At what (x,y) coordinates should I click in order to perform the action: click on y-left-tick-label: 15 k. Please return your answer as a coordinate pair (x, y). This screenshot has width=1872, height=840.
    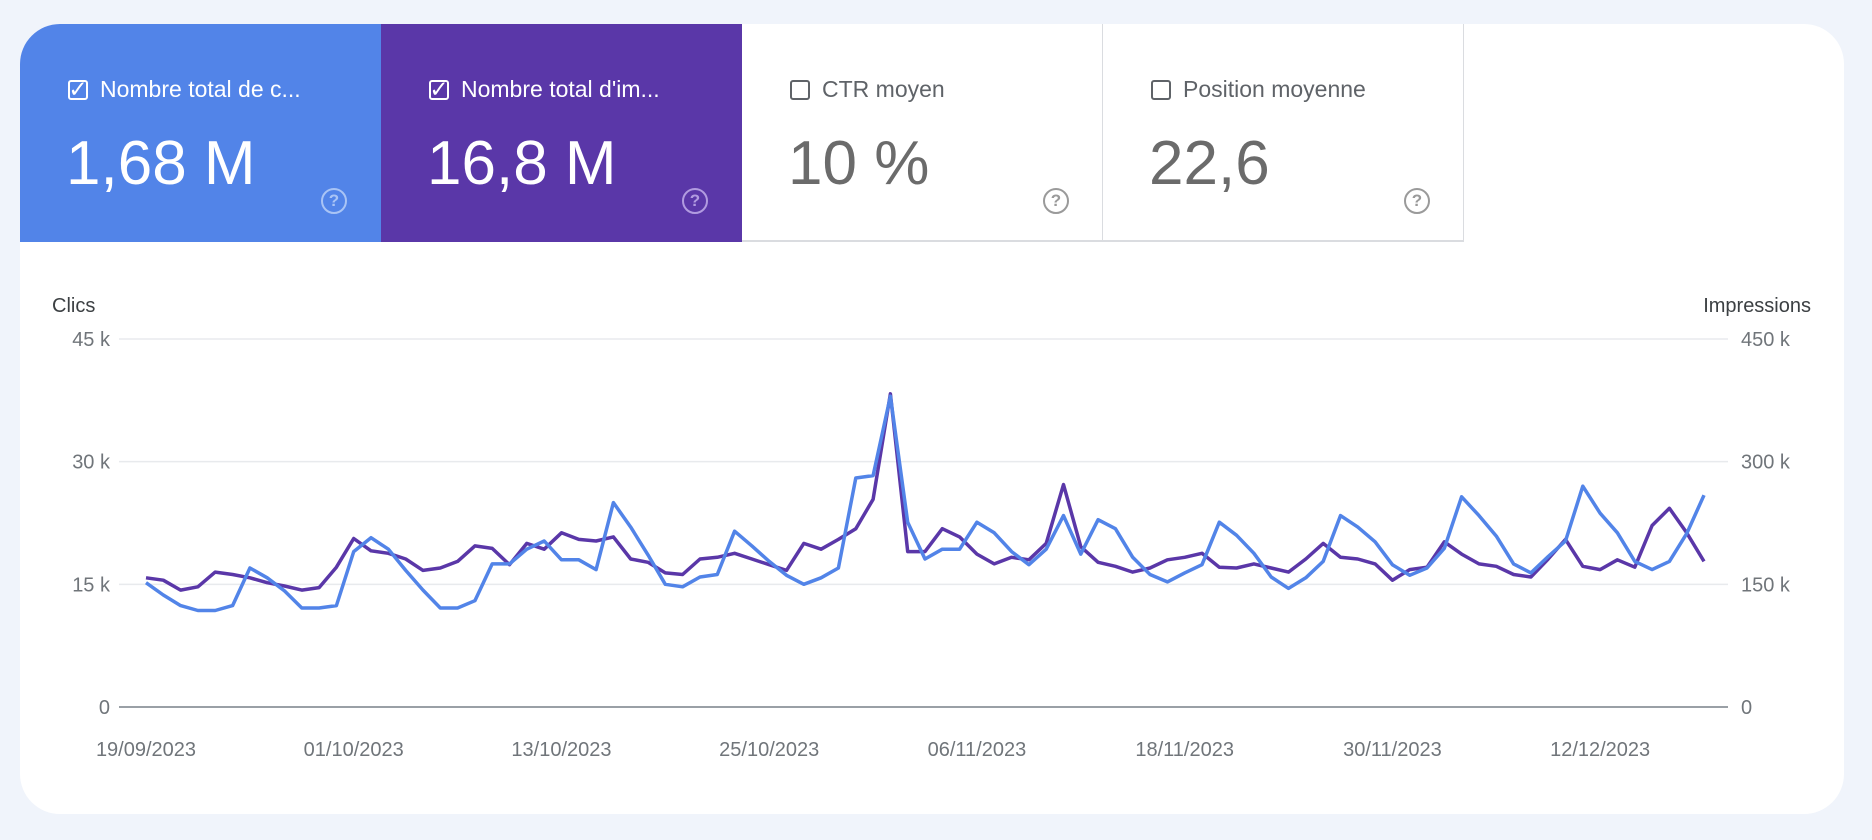
    Looking at the image, I should click on (91, 585).